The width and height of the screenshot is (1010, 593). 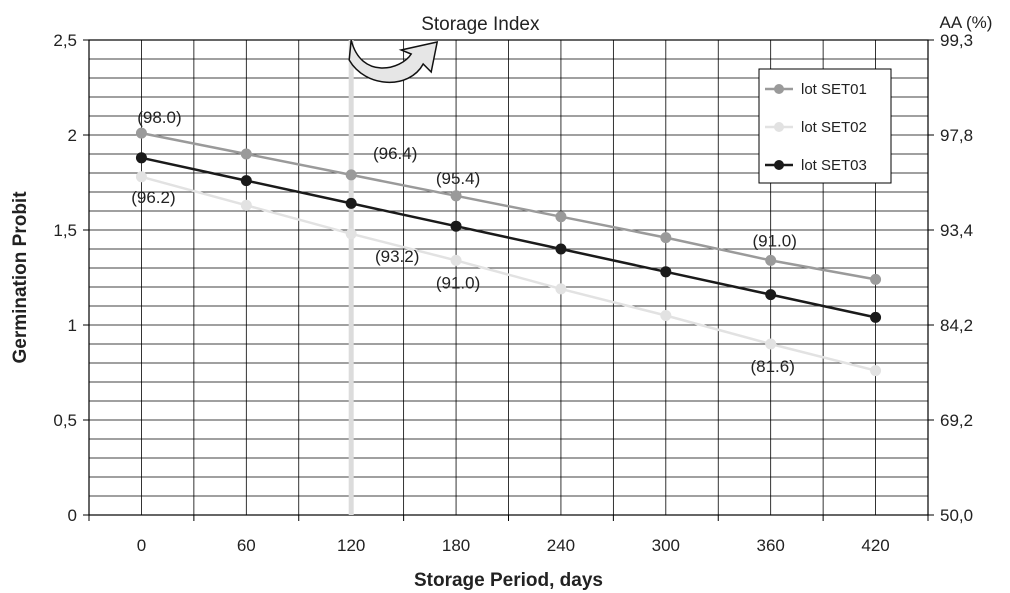 What do you see at coordinates (159, 117) in the screenshot?
I see `data-annotation: (98.0)` at bounding box center [159, 117].